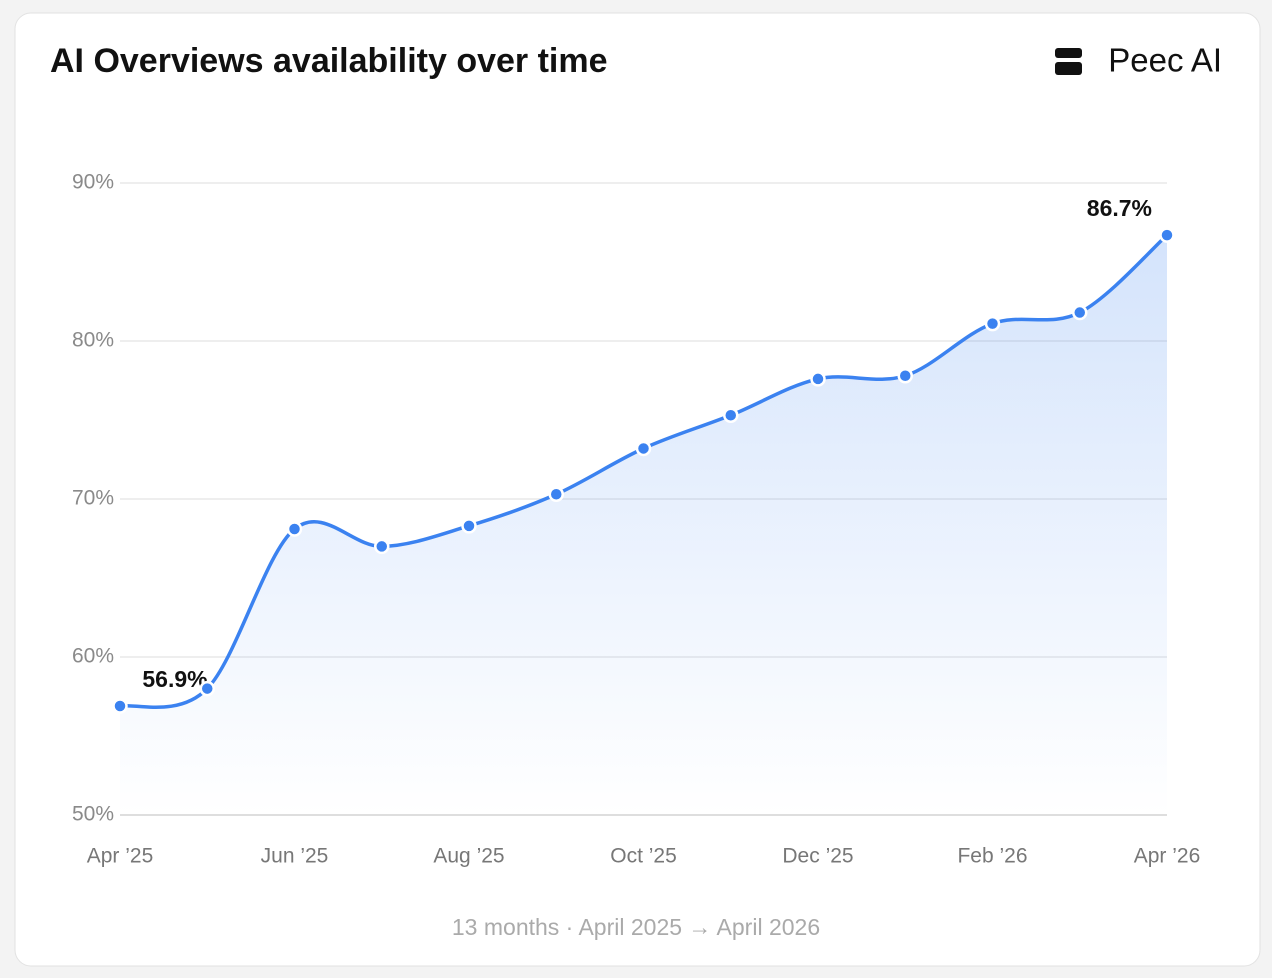 This screenshot has width=1272, height=978. Describe the element at coordinates (120, 856) in the screenshot. I see `x-tick-label: Apr ’25` at that location.